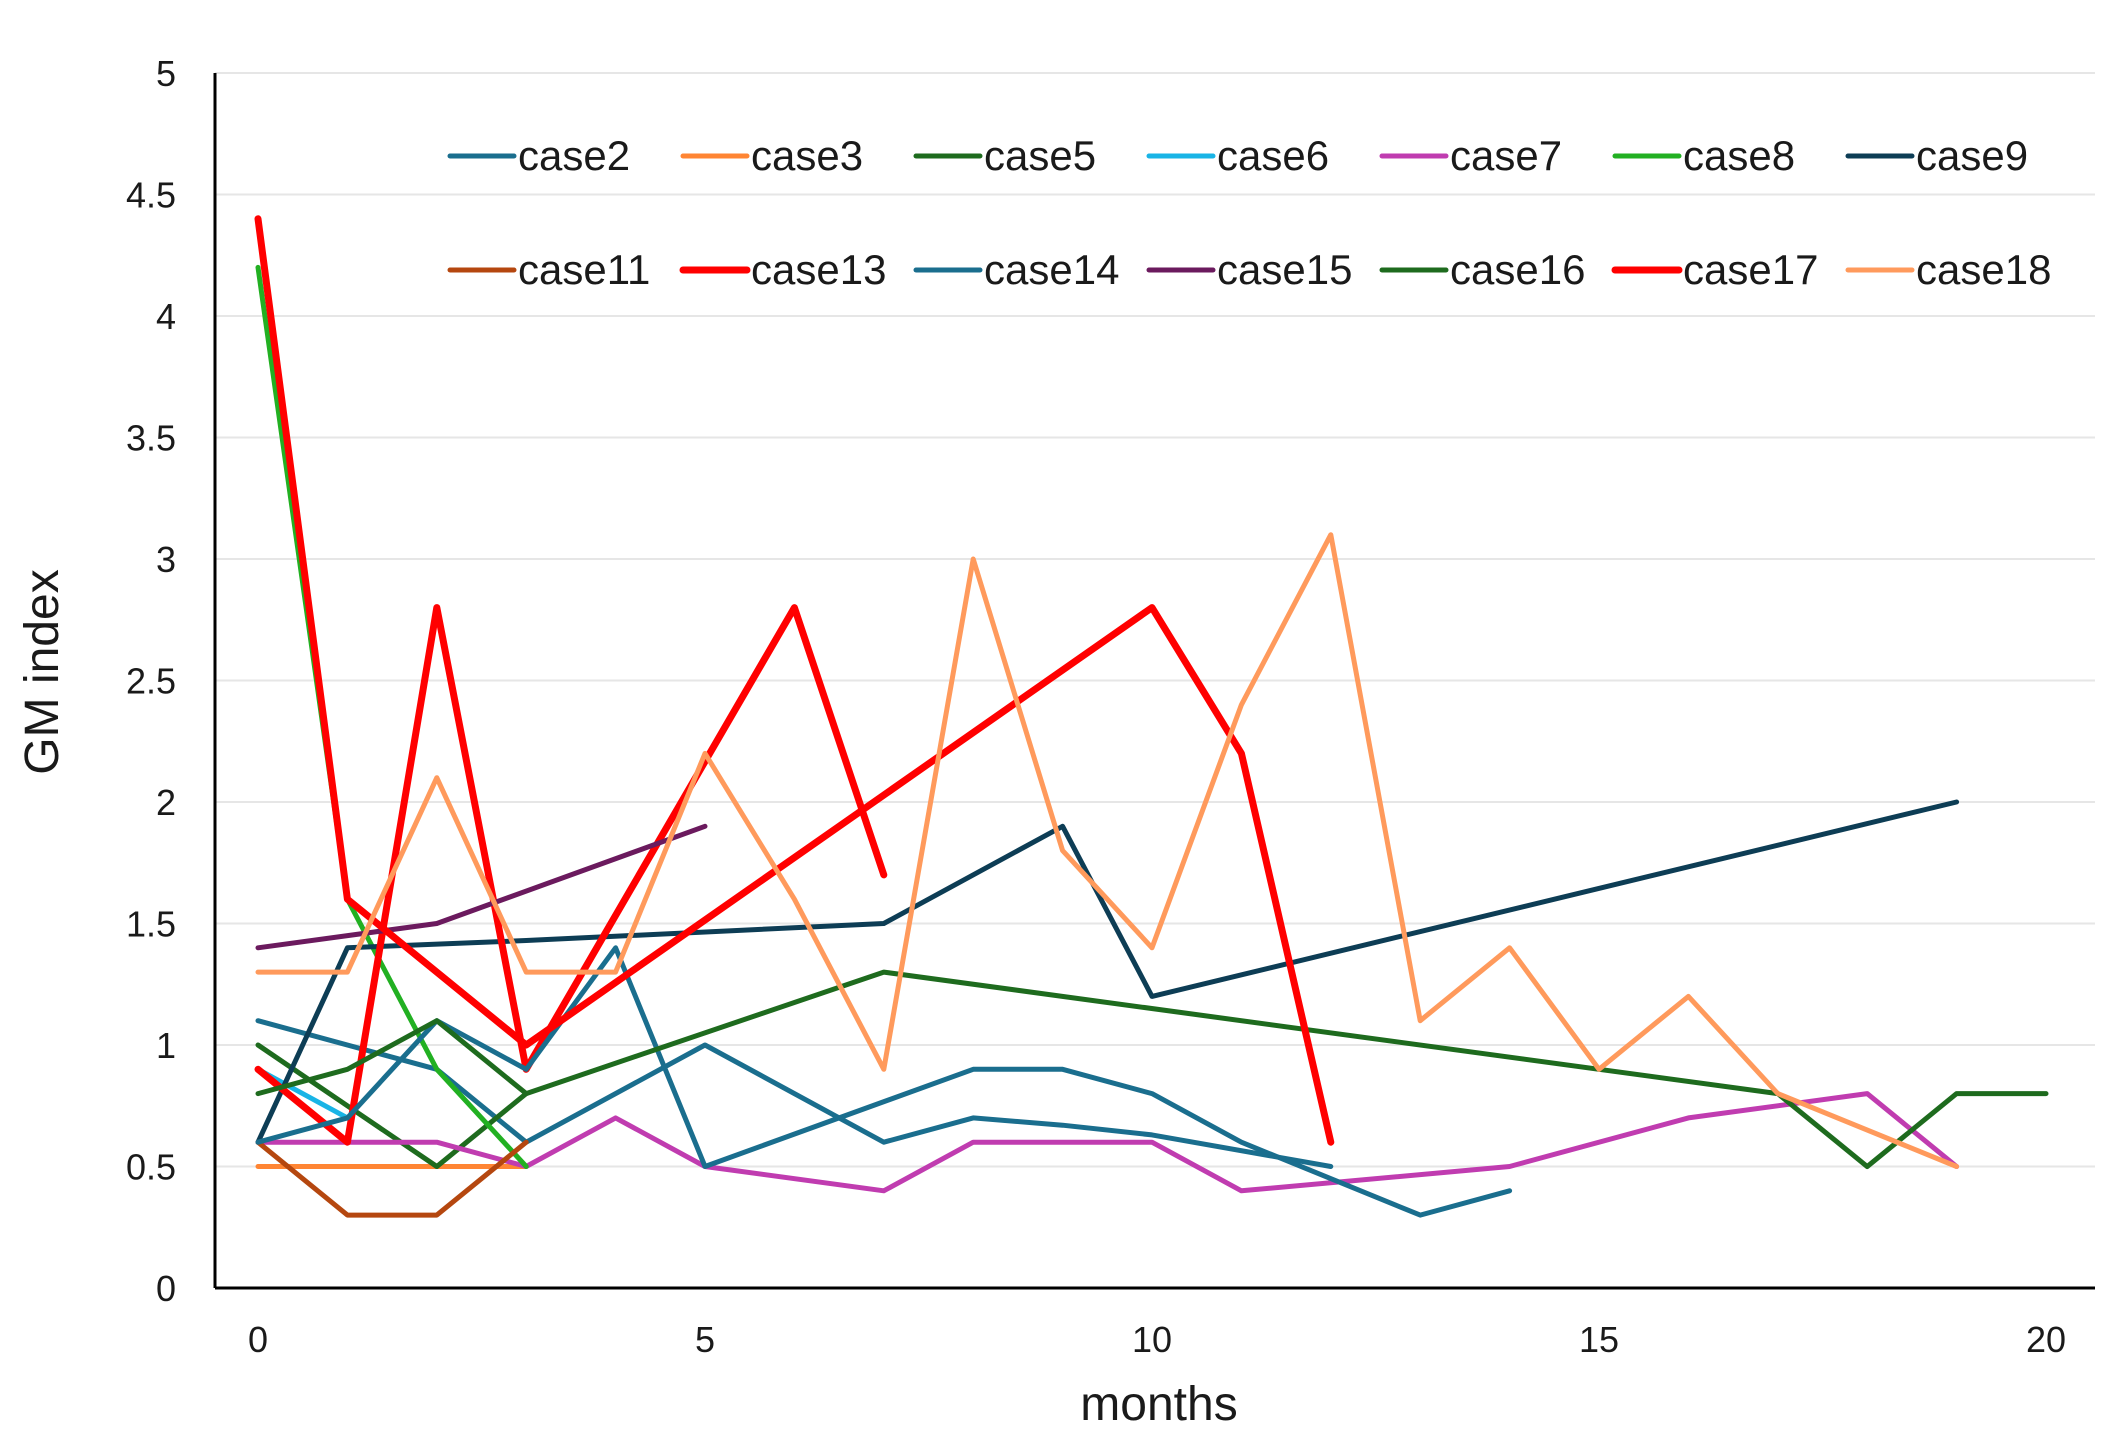 Image resolution: width=2110 pixels, height=1449 pixels. I want to click on series-line-case5, so click(392, 1105).